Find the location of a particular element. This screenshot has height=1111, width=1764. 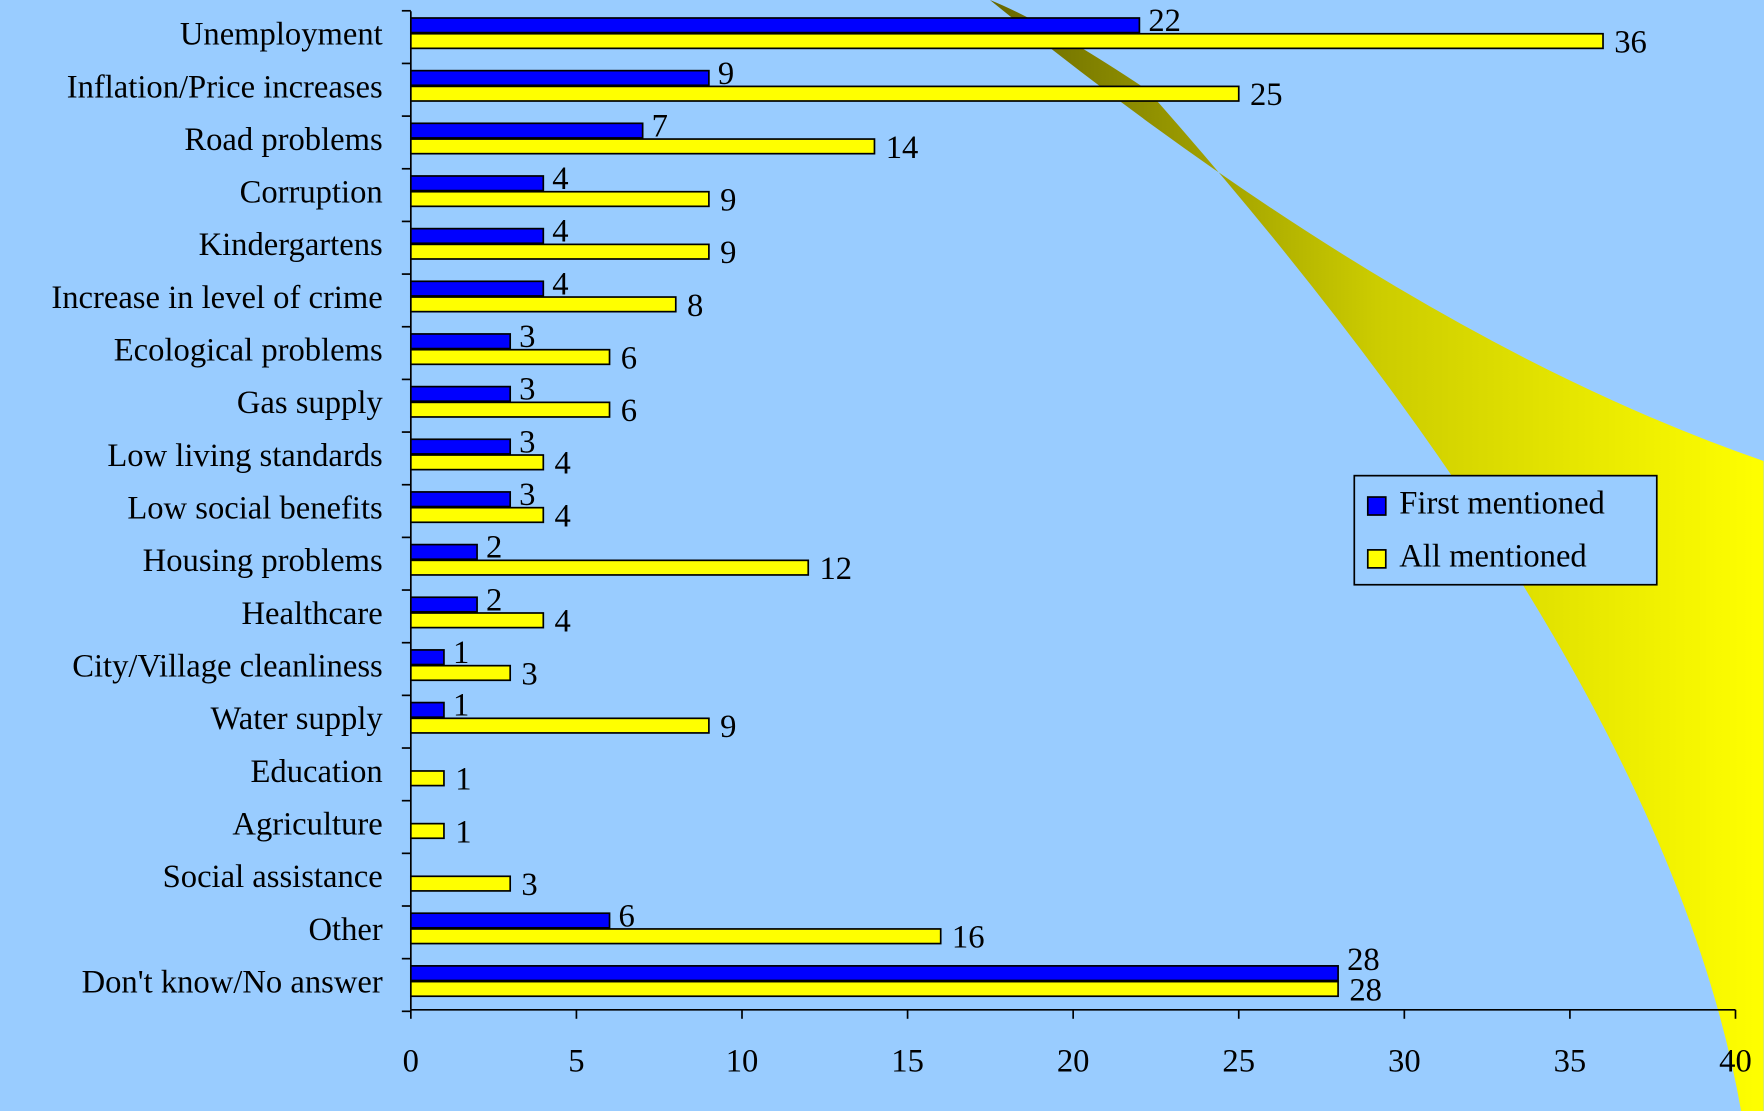

value-label: 14 is located at coordinates (902, 148).